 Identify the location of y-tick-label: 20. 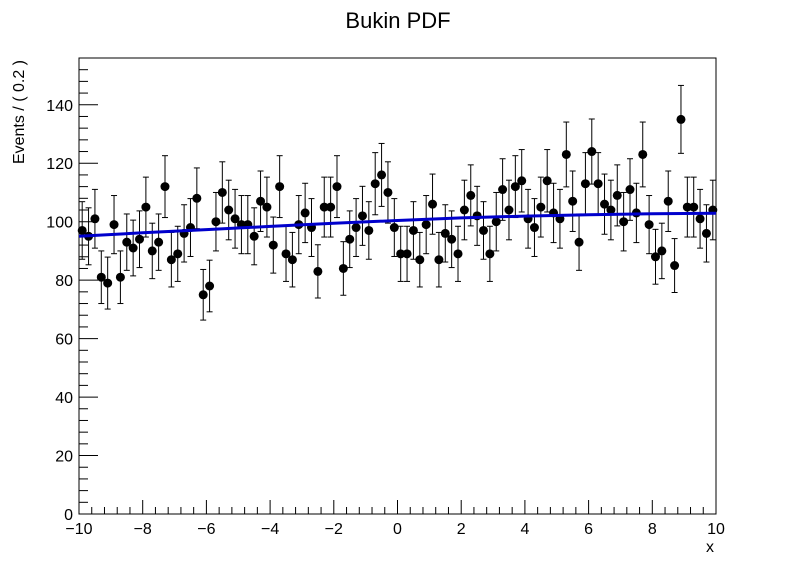
(64, 457).